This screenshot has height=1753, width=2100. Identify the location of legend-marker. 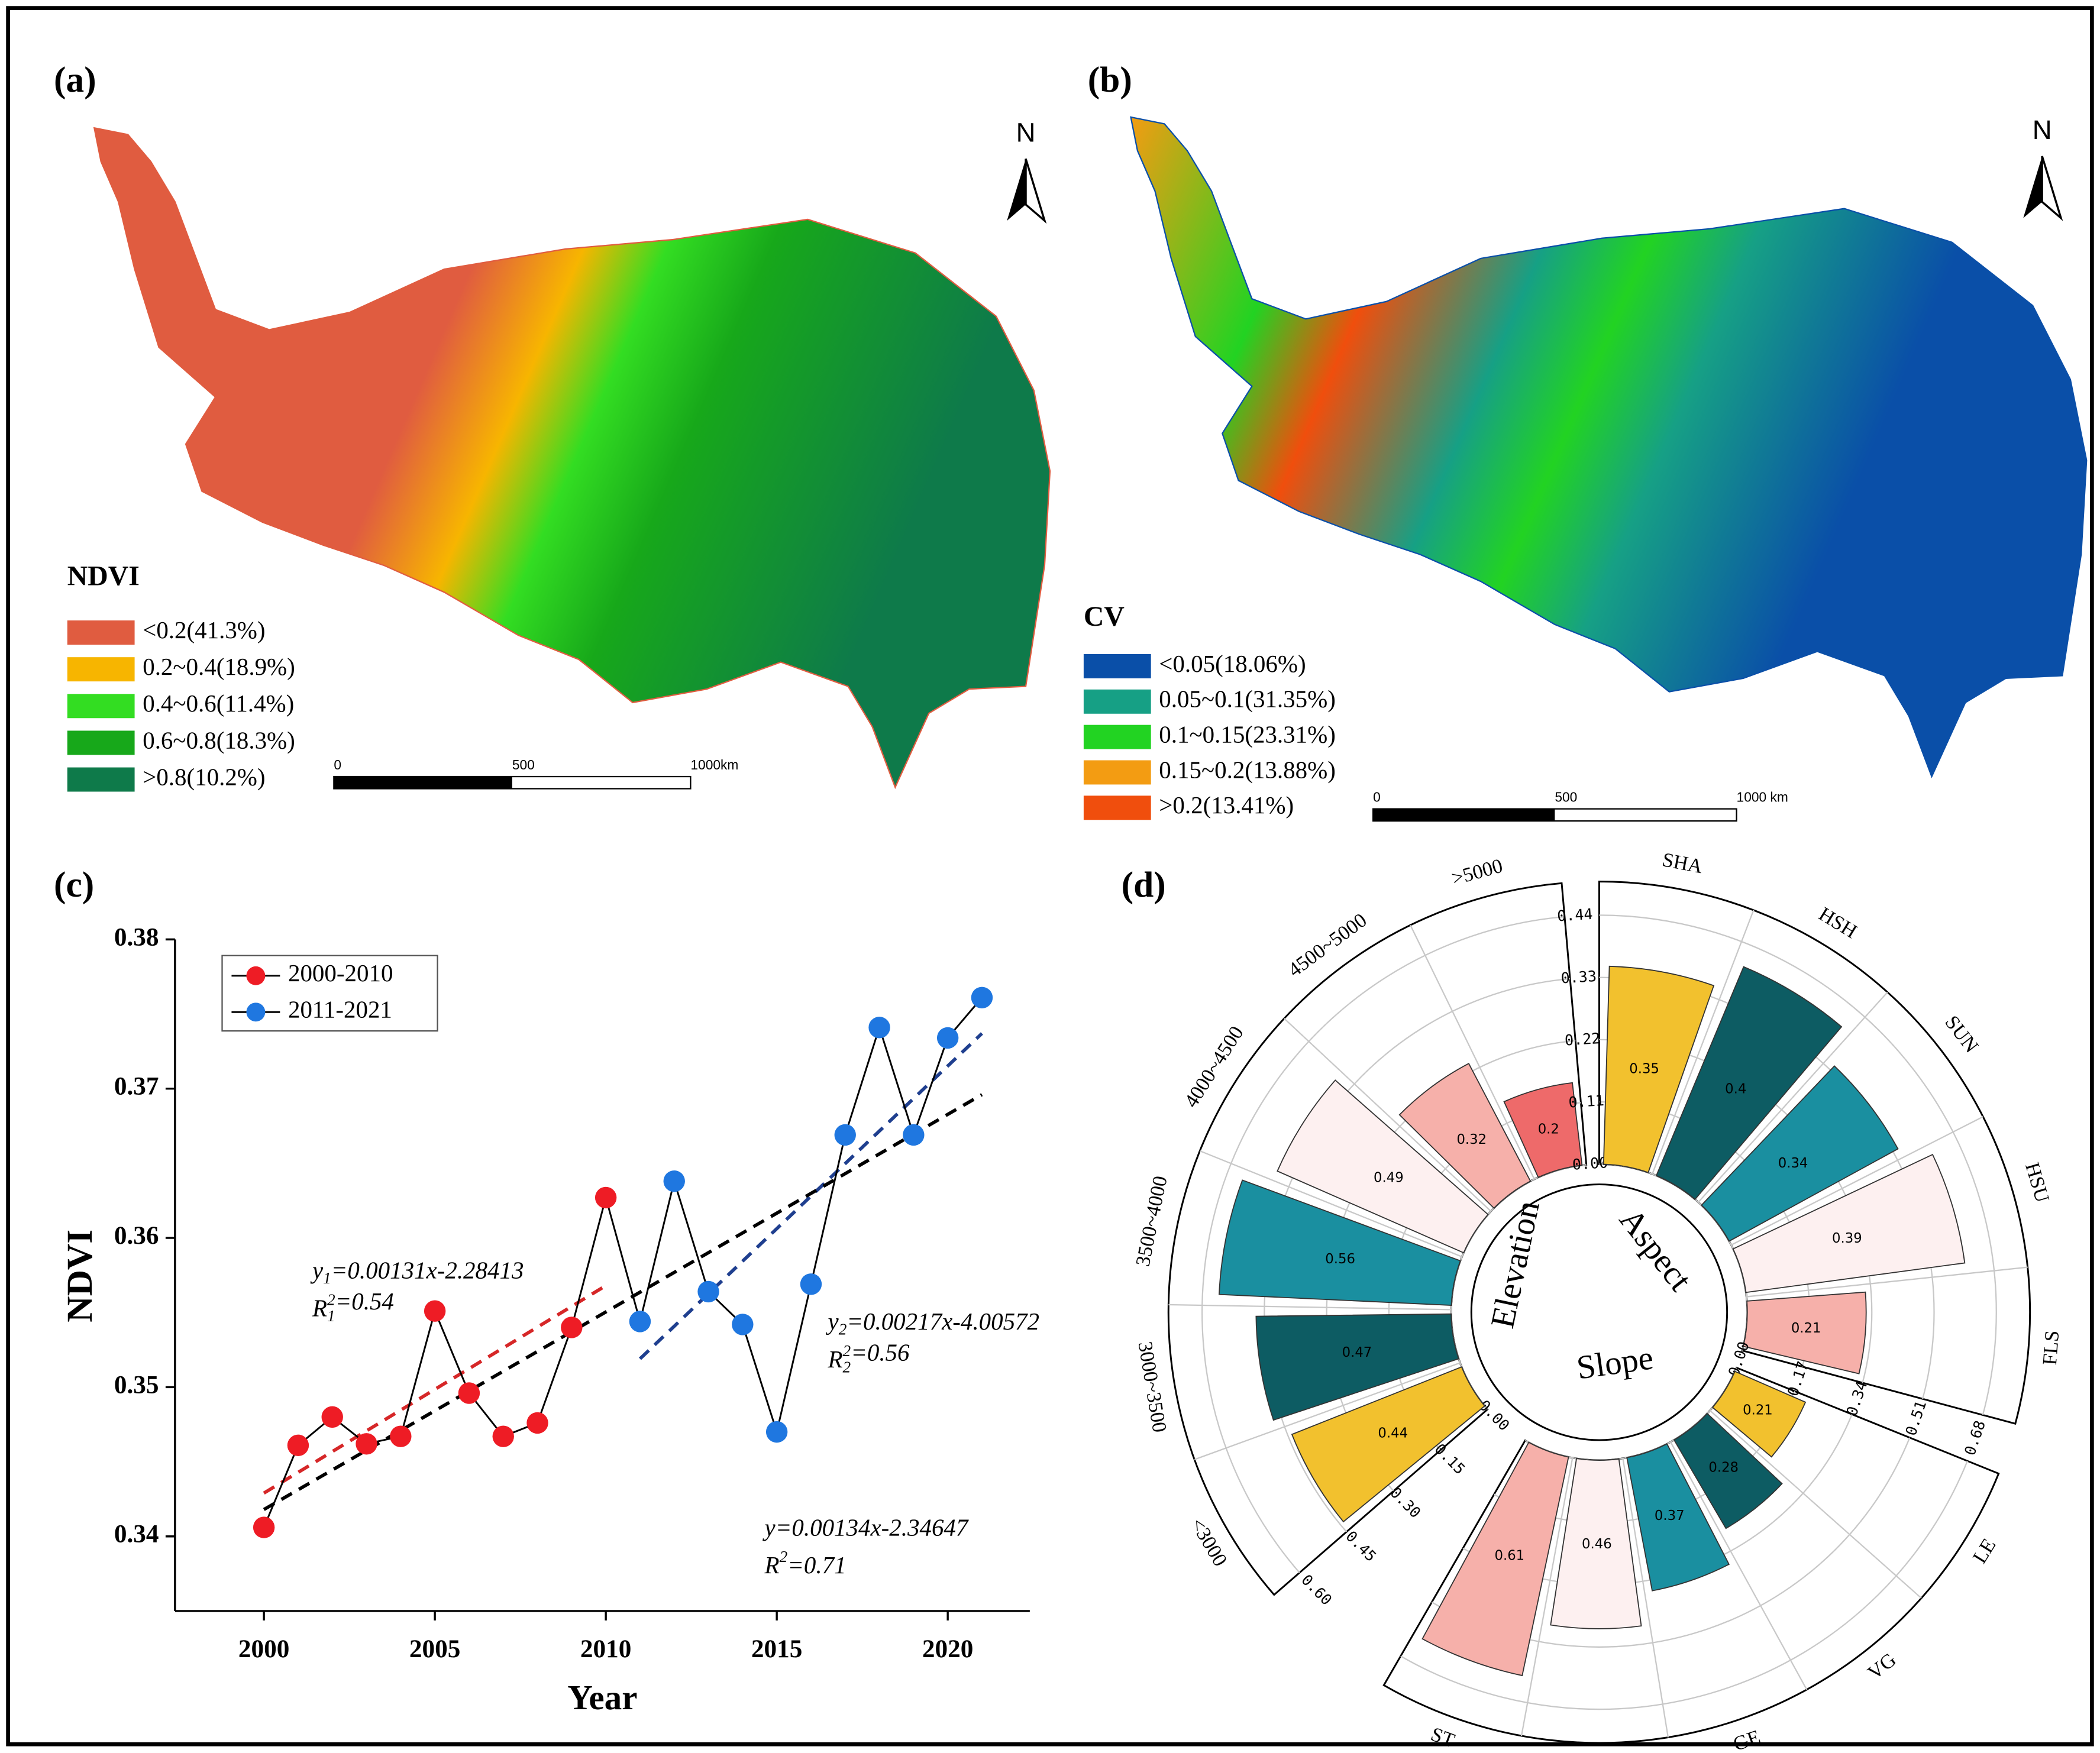
(256, 975).